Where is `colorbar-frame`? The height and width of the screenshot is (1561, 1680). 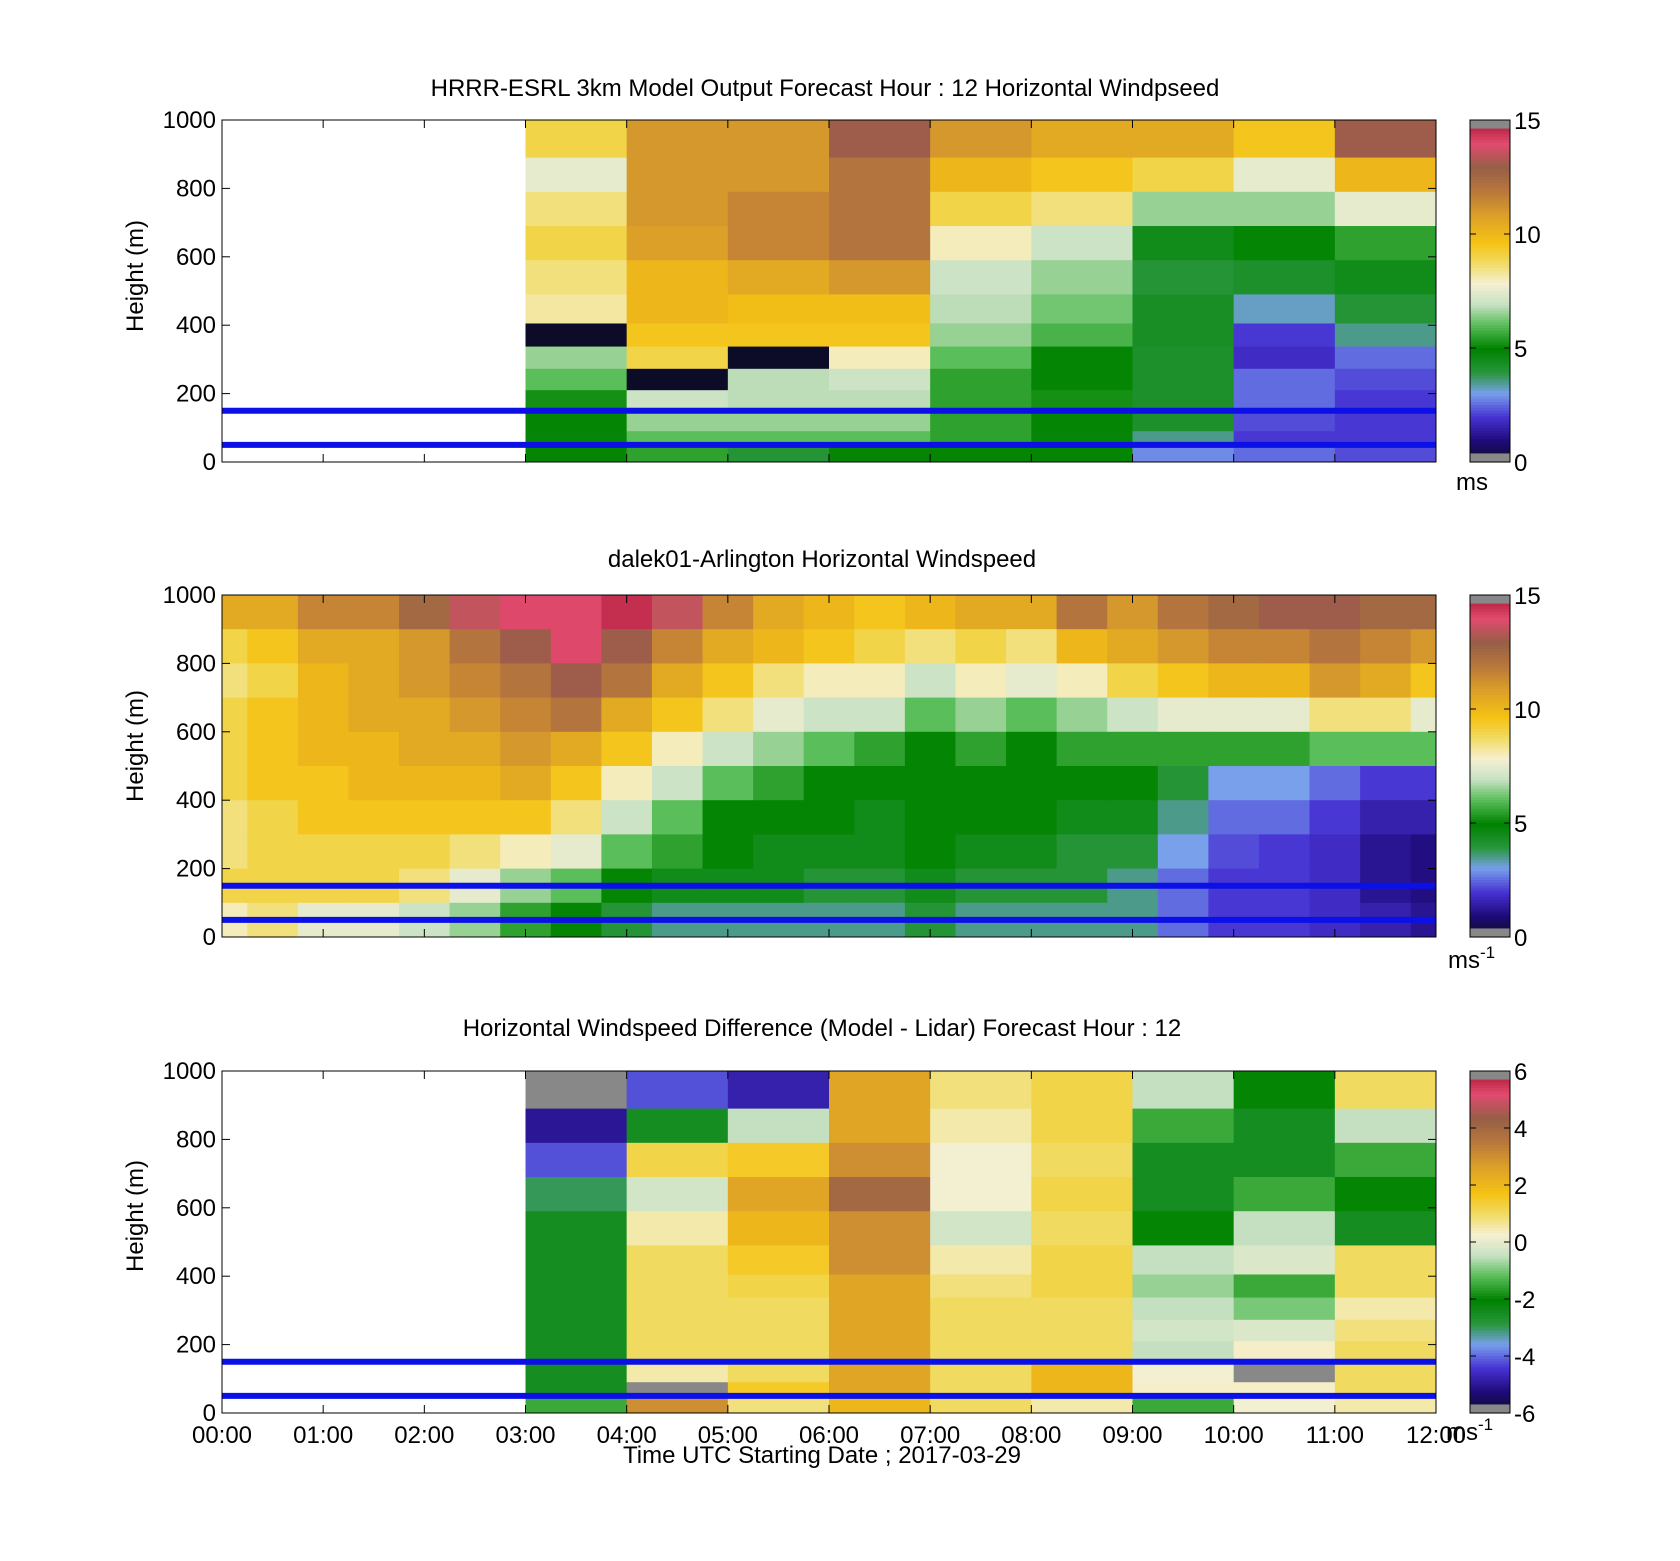 colorbar-frame is located at coordinates (1490, 291).